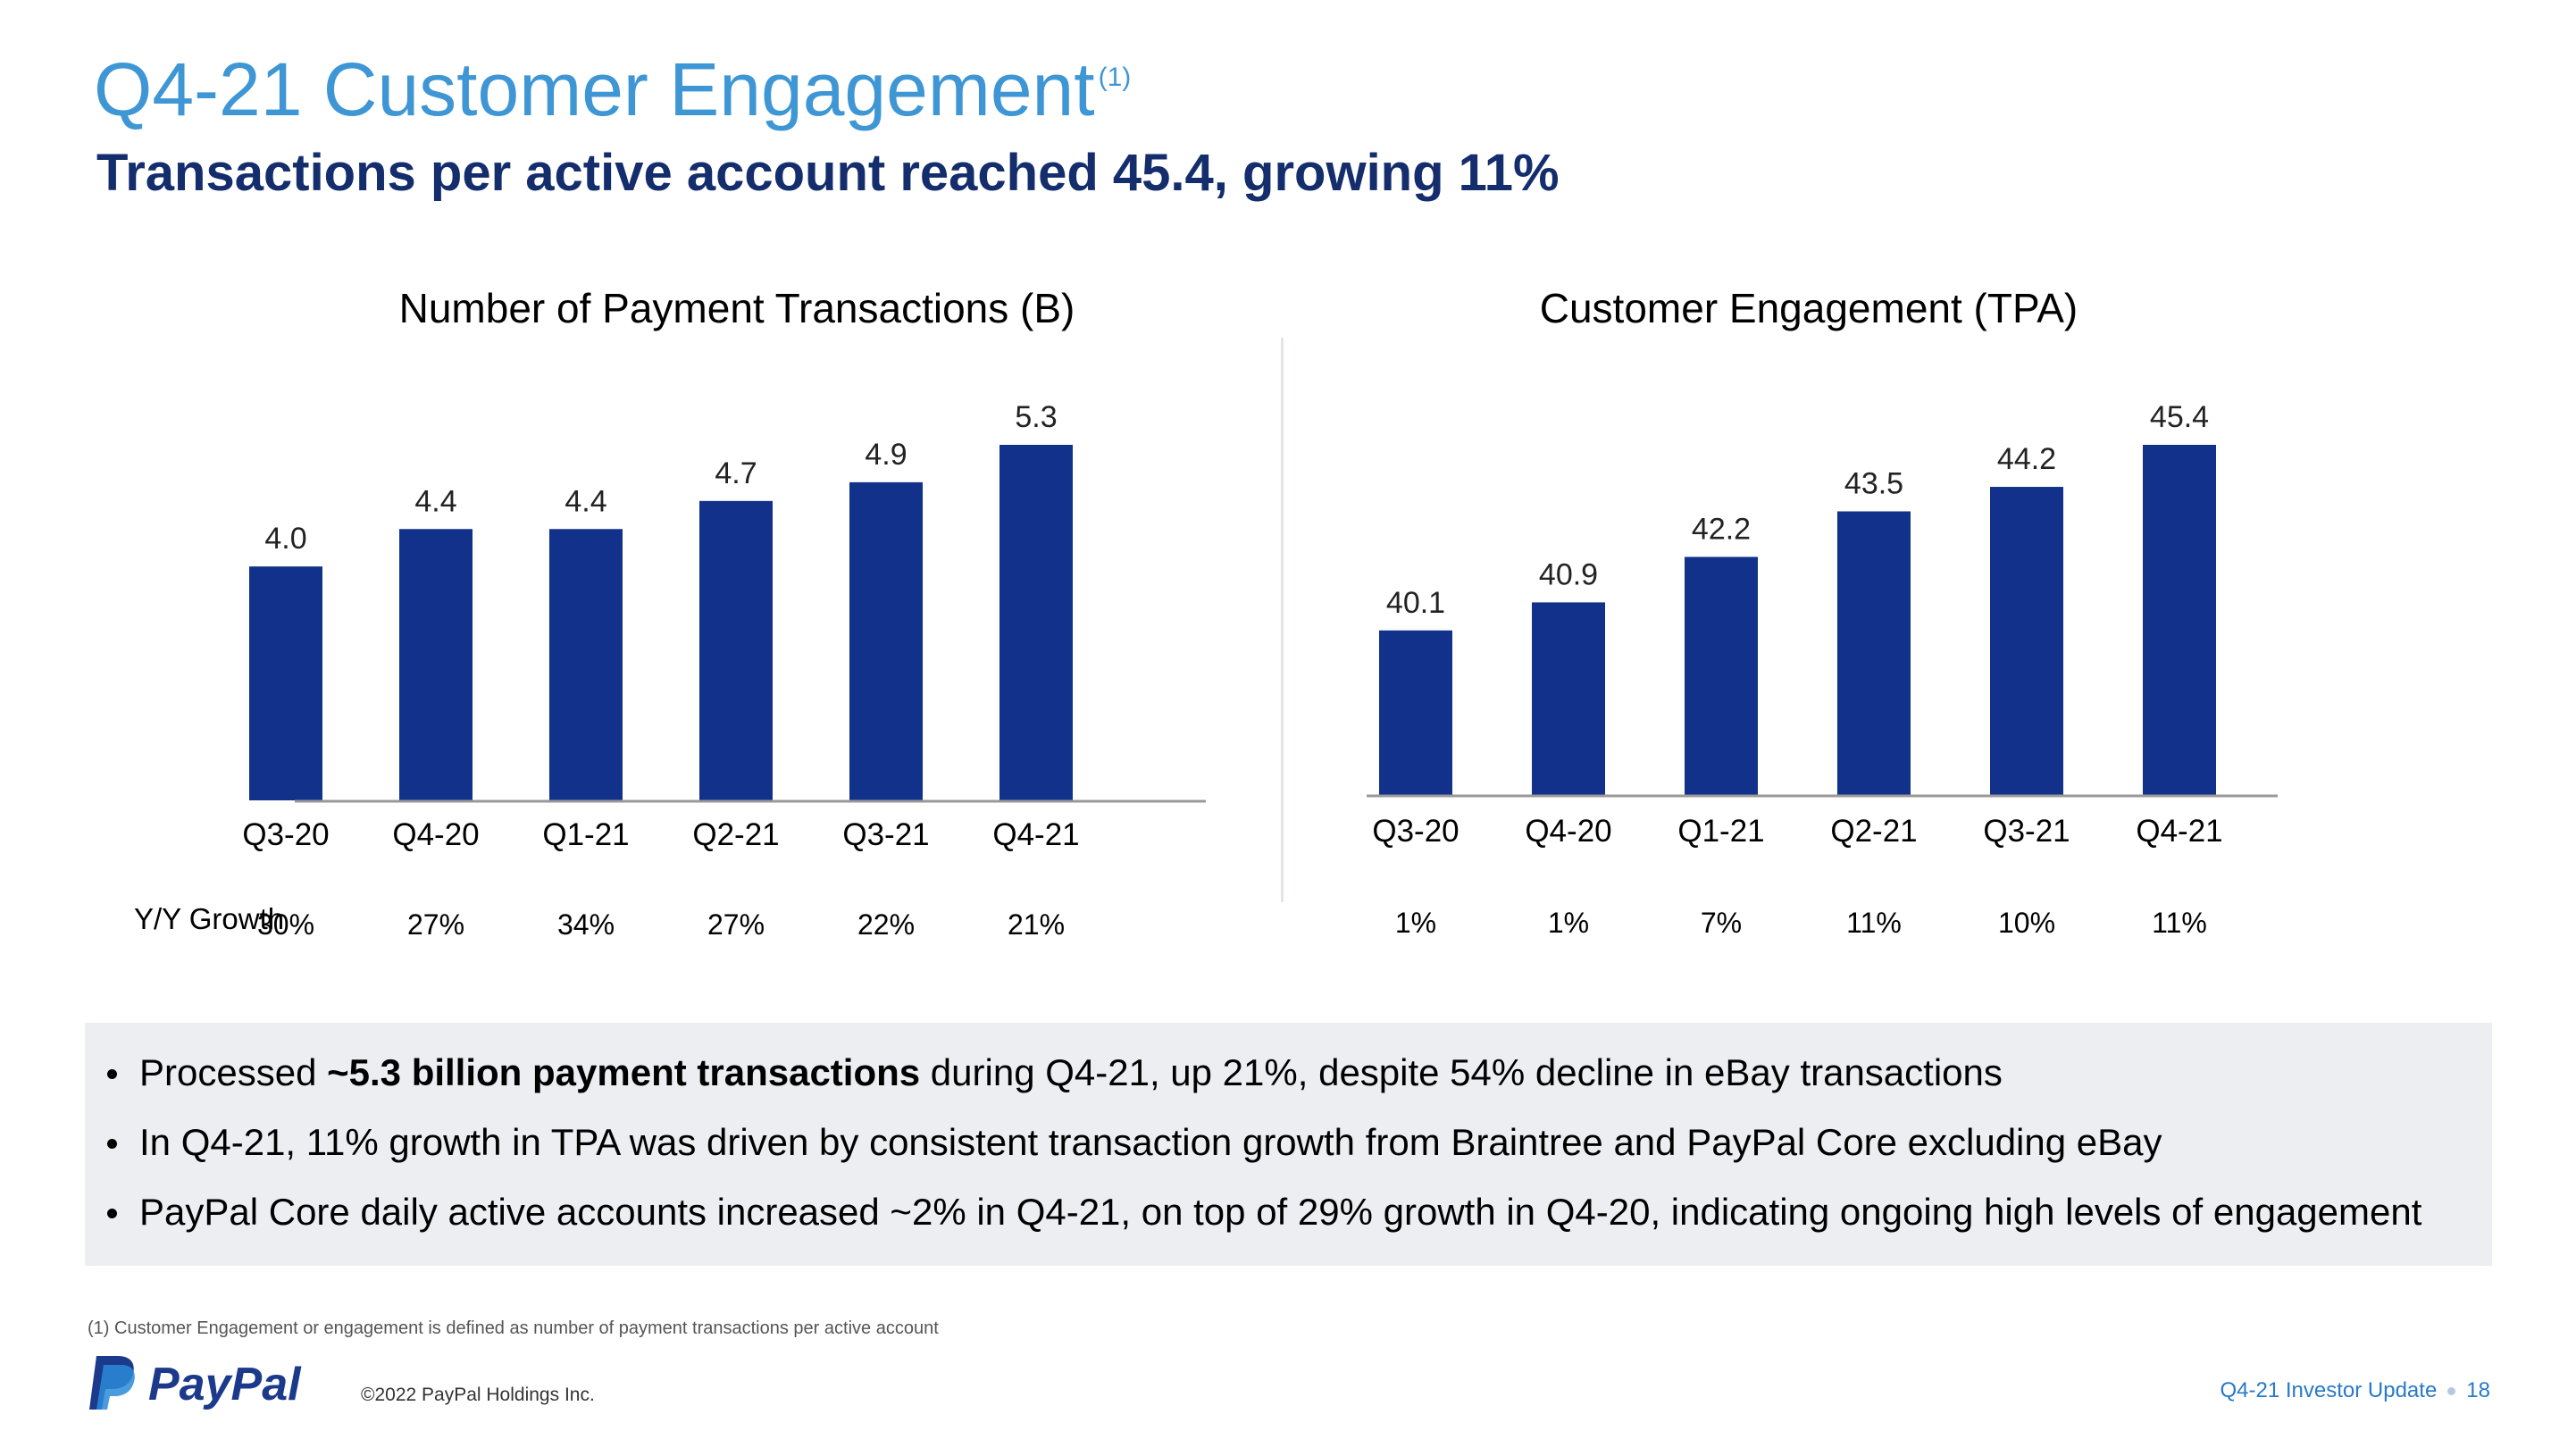 The image size is (2576, 1431). Describe the element at coordinates (736, 473) in the screenshot. I see `data-label: 4.7` at that location.